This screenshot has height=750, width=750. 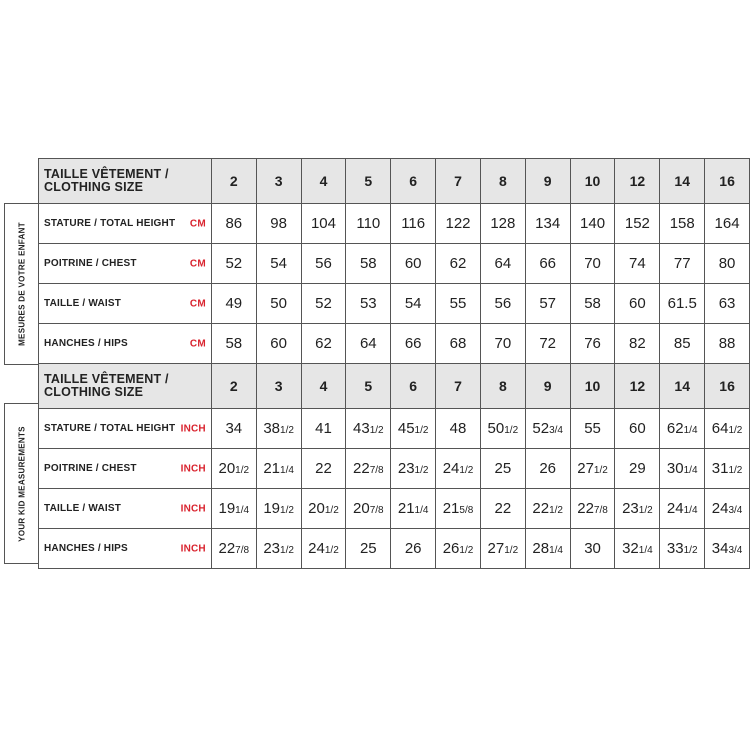 What do you see at coordinates (547, 548) in the screenshot?
I see `value-cell: 281/4` at bounding box center [547, 548].